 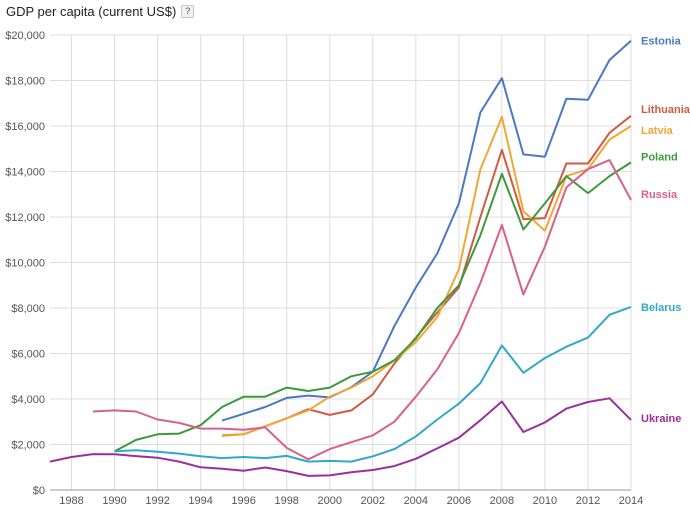 I want to click on series-label-russia: Russia, so click(x=659, y=195).